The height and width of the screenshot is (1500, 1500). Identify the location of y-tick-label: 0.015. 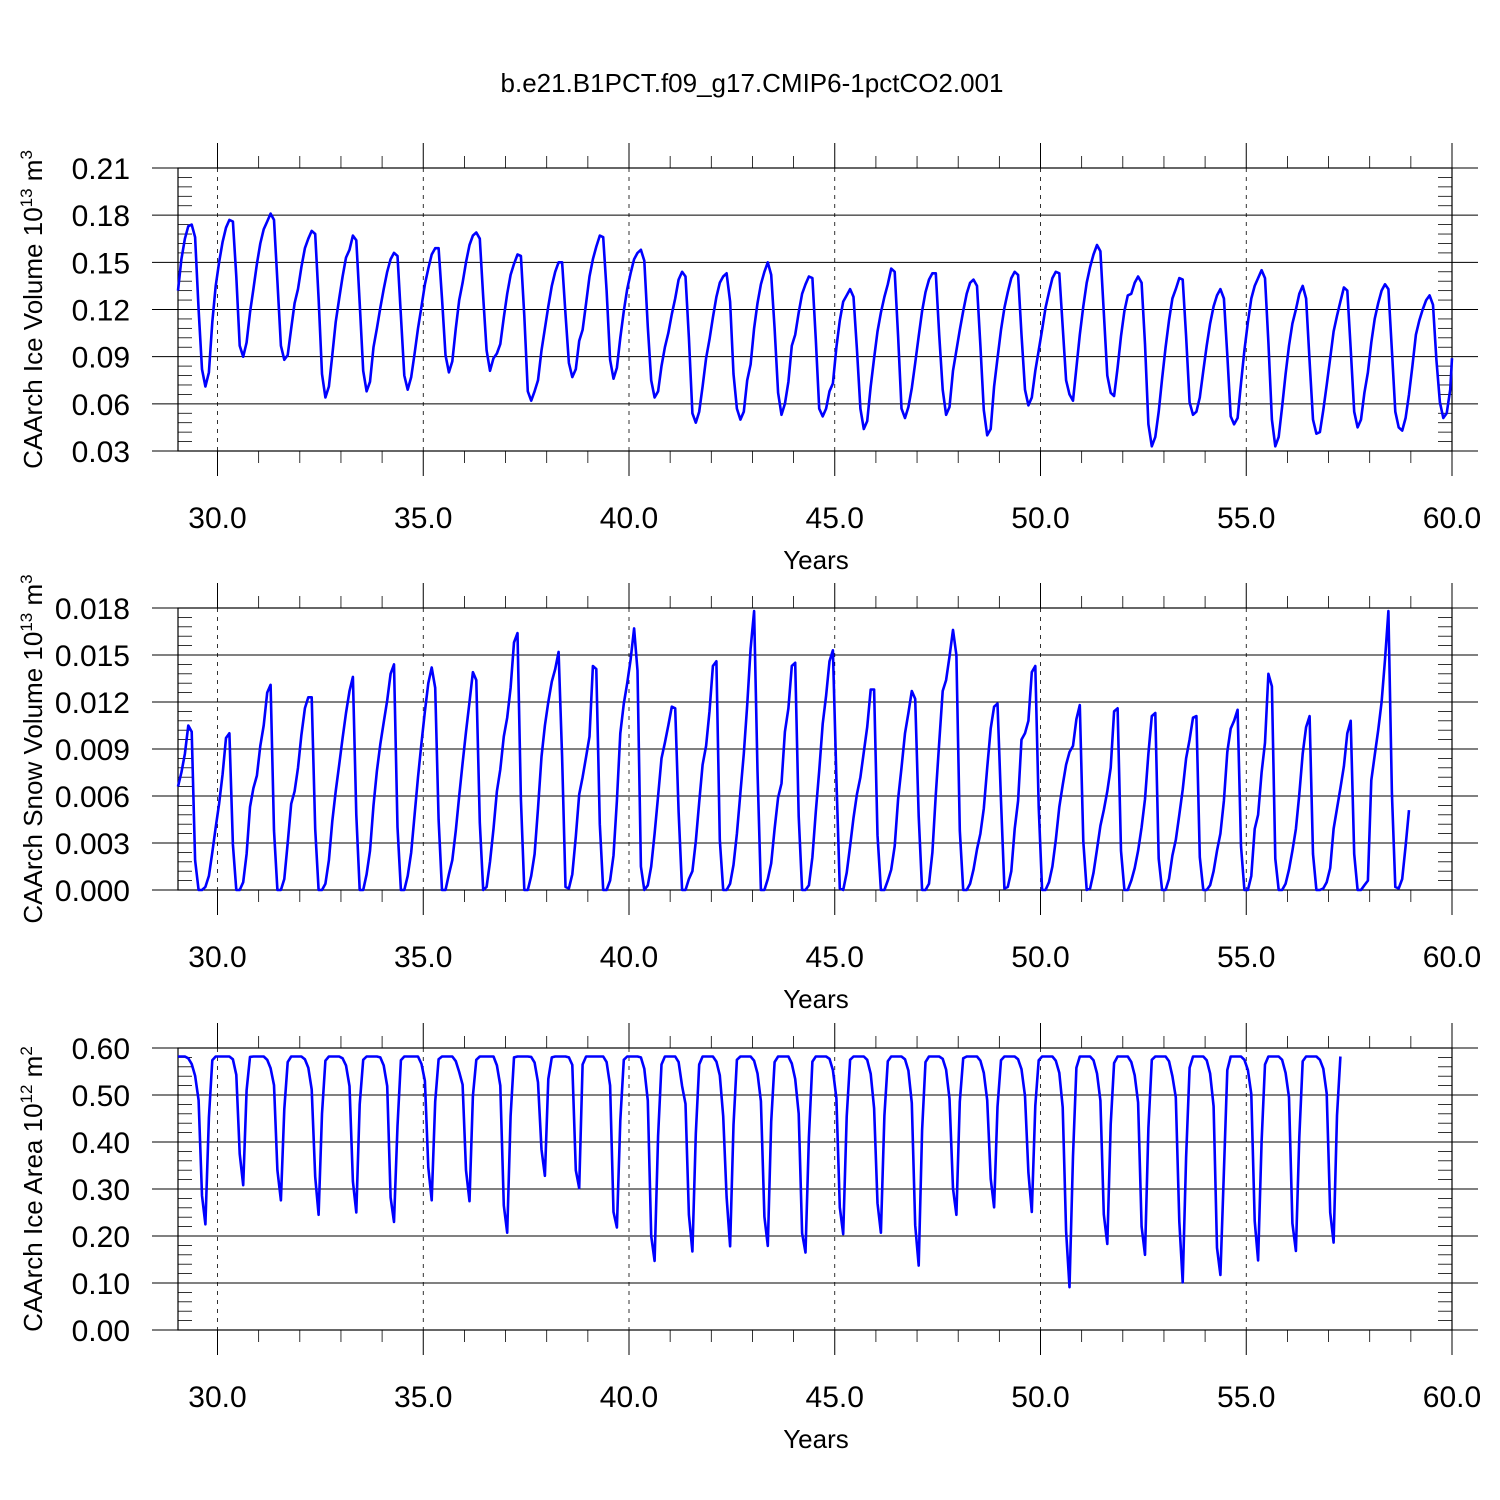
(92, 656).